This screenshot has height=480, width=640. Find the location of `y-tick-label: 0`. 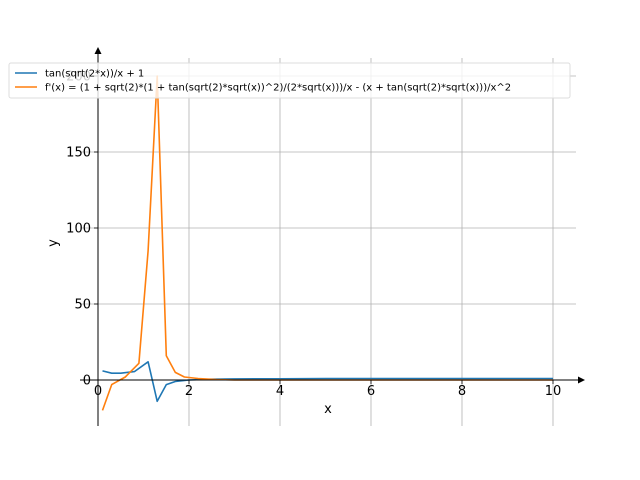

y-tick-label: 0 is located at coordinates (87, 381).